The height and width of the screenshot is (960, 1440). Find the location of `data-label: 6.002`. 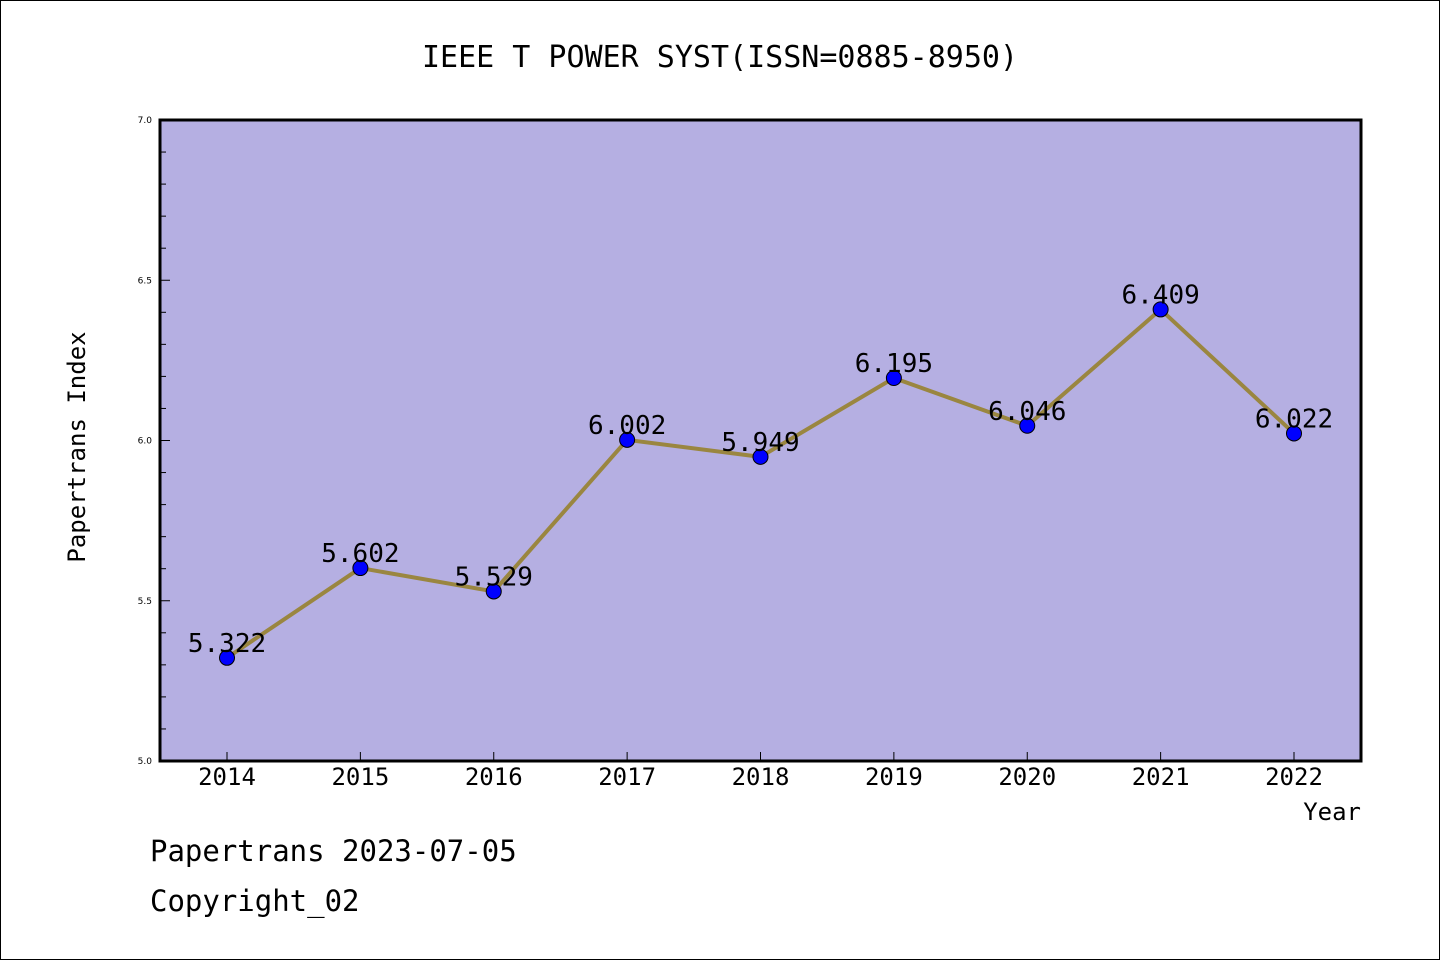

data-label: 6.002 is located at coordinates (627, 426).